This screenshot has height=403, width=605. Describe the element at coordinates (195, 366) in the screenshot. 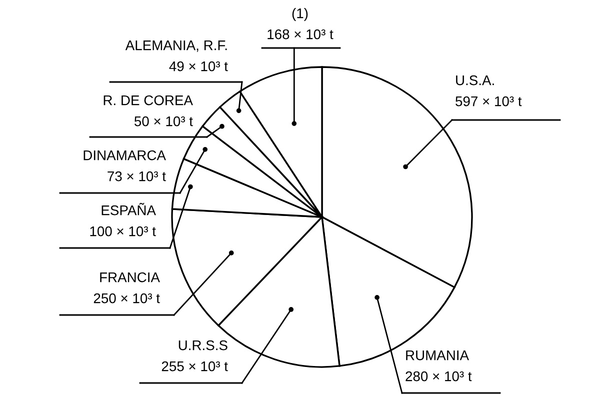

I see `data-label: 255 × 10³ t` at that location.